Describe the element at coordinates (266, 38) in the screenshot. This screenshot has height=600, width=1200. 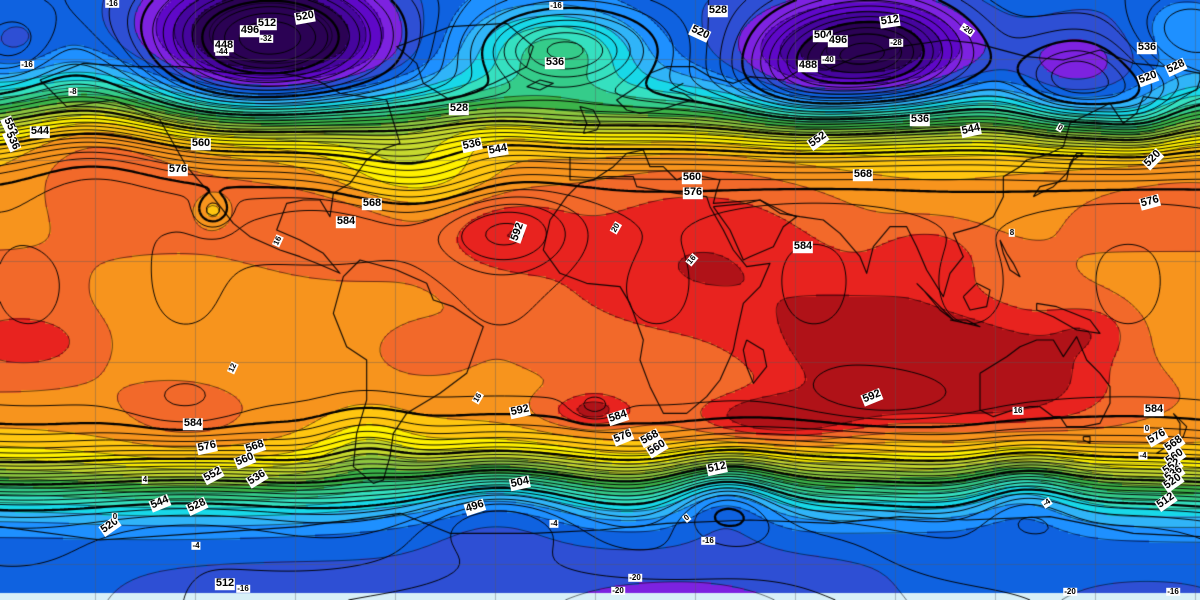
I see `temperature-contour-label: -32` at that location.